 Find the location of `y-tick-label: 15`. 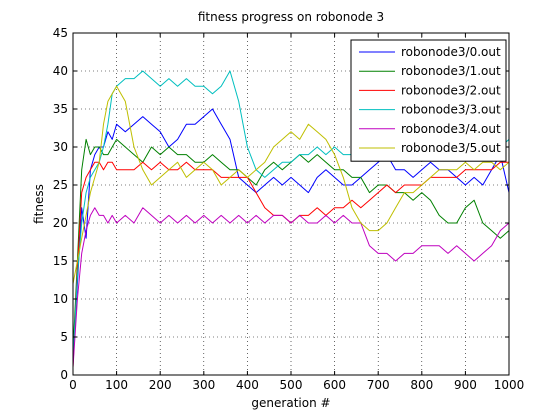

y-tick-label: 15 is located at coordinates (60, 261).